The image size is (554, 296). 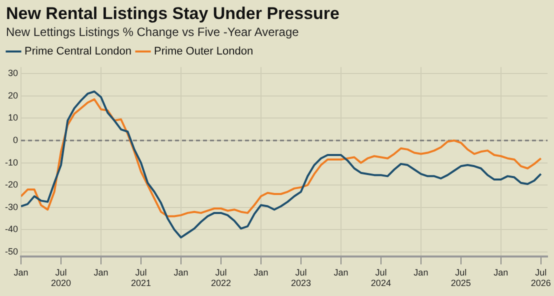 What do you see at coordinates (78, 52) in the screenshot?
I see `legend-label: Prime Central London` at bounding box center [78, 52].